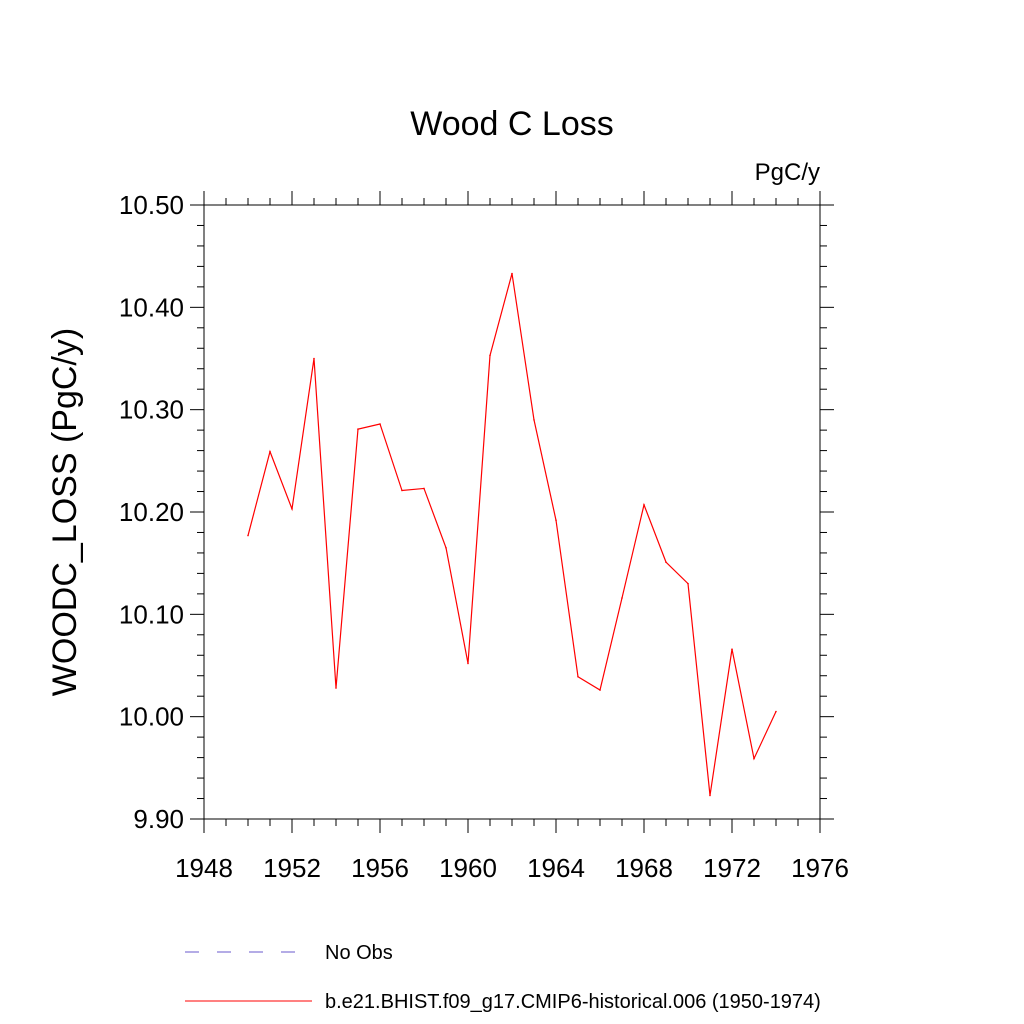  I want to click on chart-title: Wood C Loss, so click(511, 124).